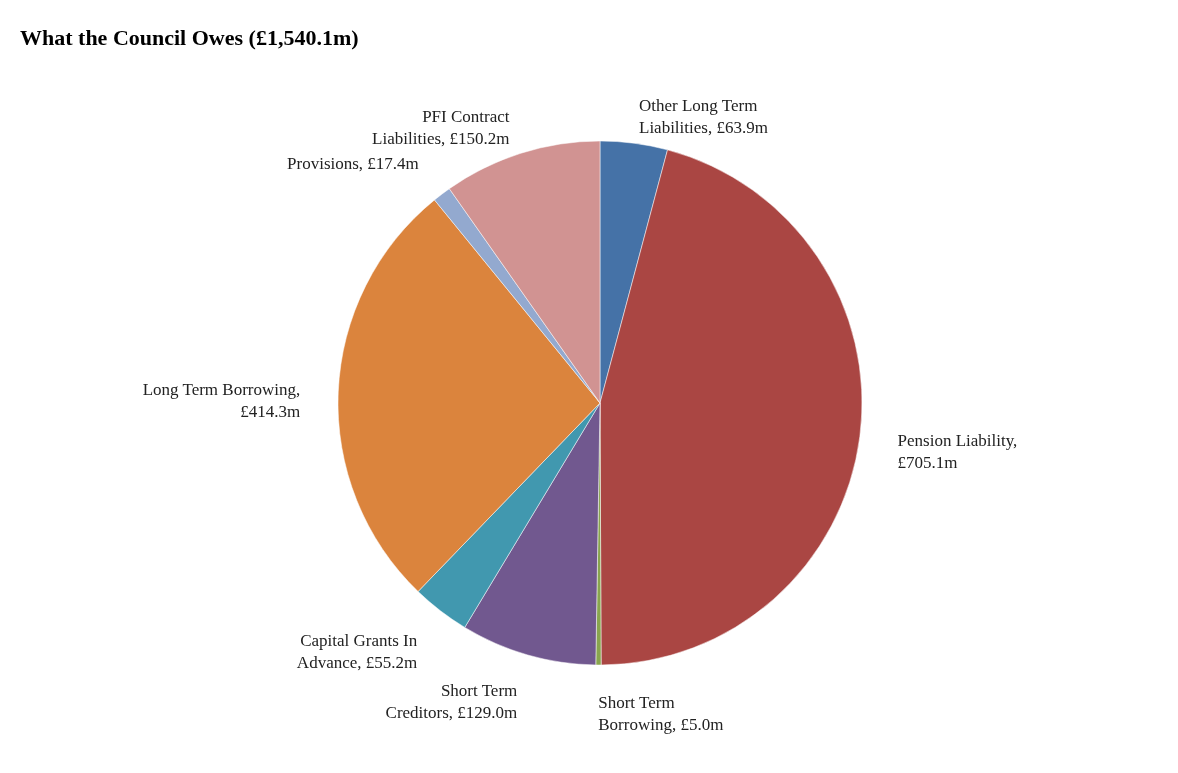  Describe the element at coordinates (441, 127) in the screenshot. I see `slice-label: PFI Contract Liabilities, £150.2m` at that location.